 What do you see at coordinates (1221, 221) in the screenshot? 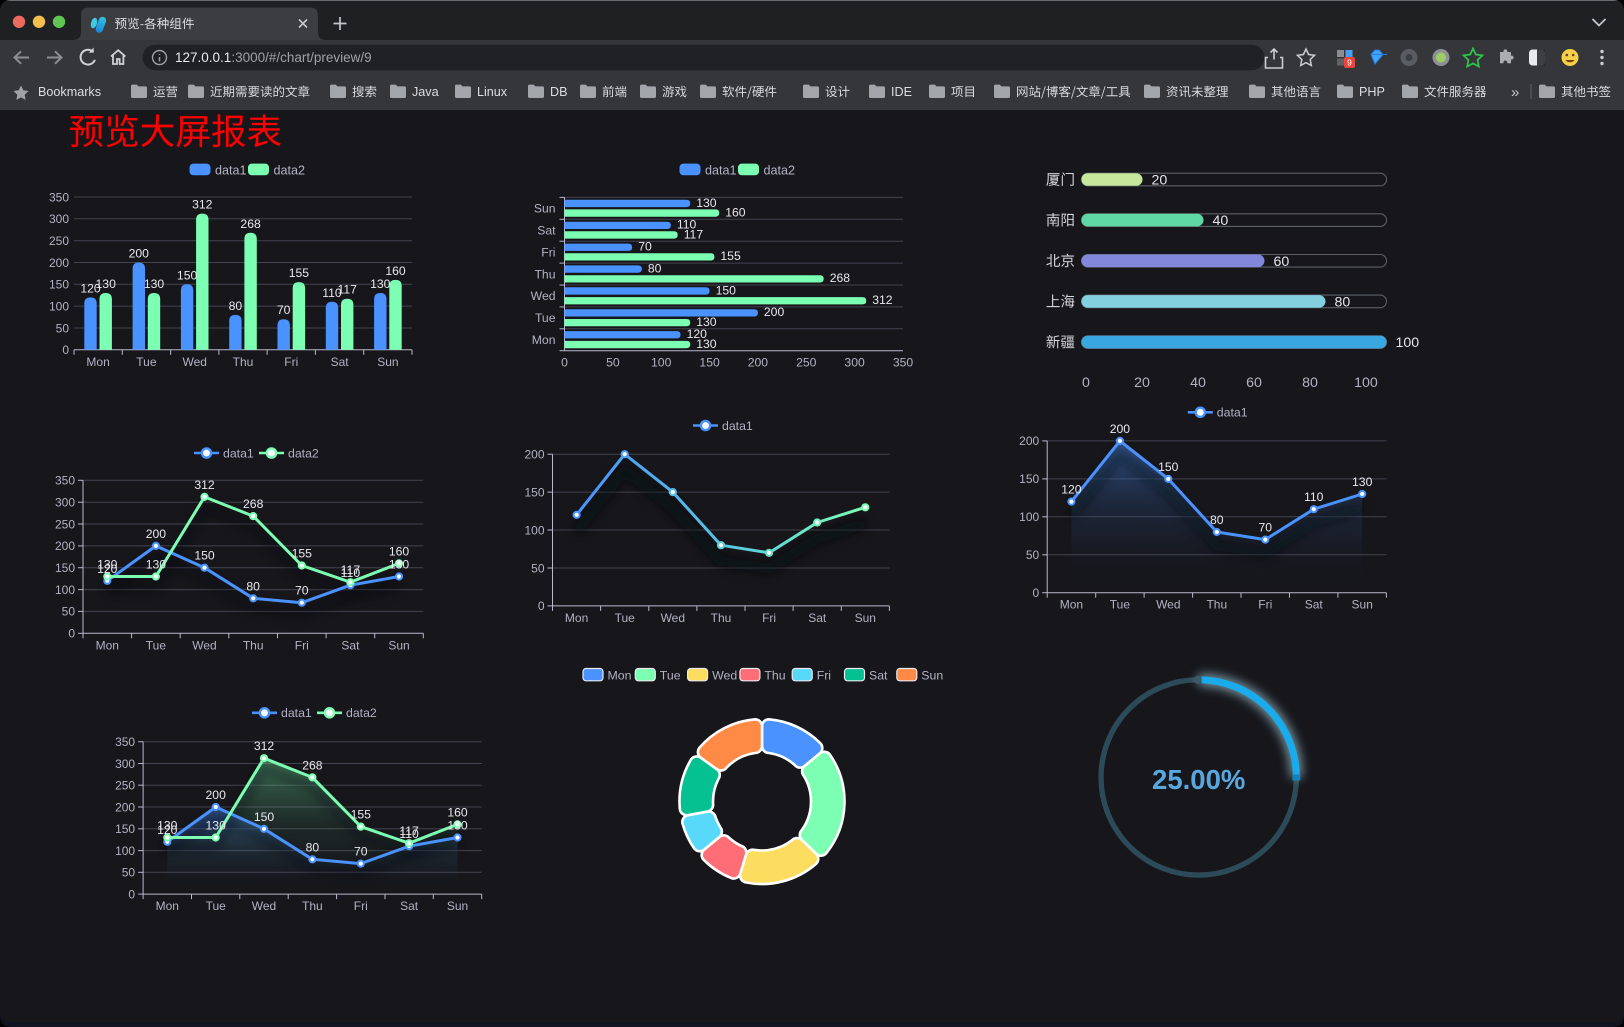
I see `svg-text: 40` at bounding box center [1221, 221].